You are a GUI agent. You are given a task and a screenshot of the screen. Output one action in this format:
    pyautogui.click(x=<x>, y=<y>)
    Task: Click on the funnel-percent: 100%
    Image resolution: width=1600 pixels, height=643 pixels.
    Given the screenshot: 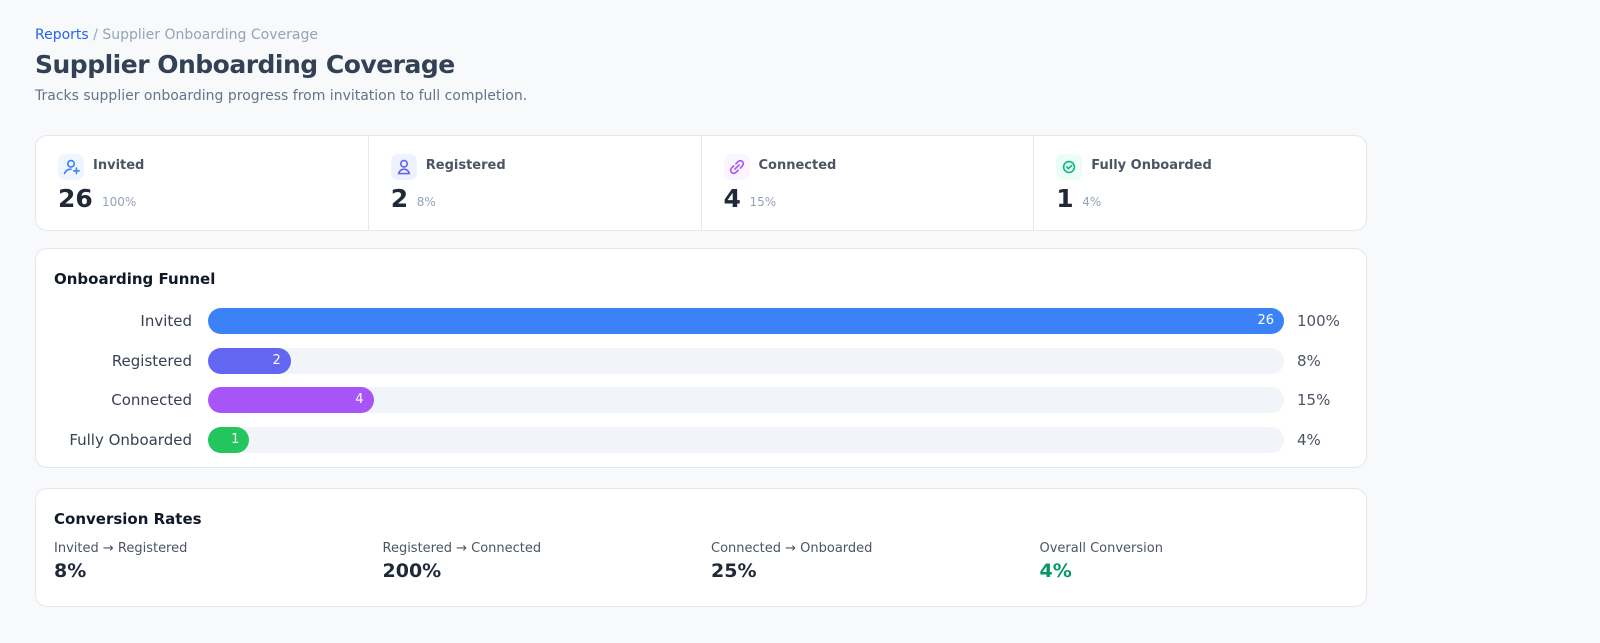 What is the action you would take?
    pyautogui.click(x=1318, y=321)
    